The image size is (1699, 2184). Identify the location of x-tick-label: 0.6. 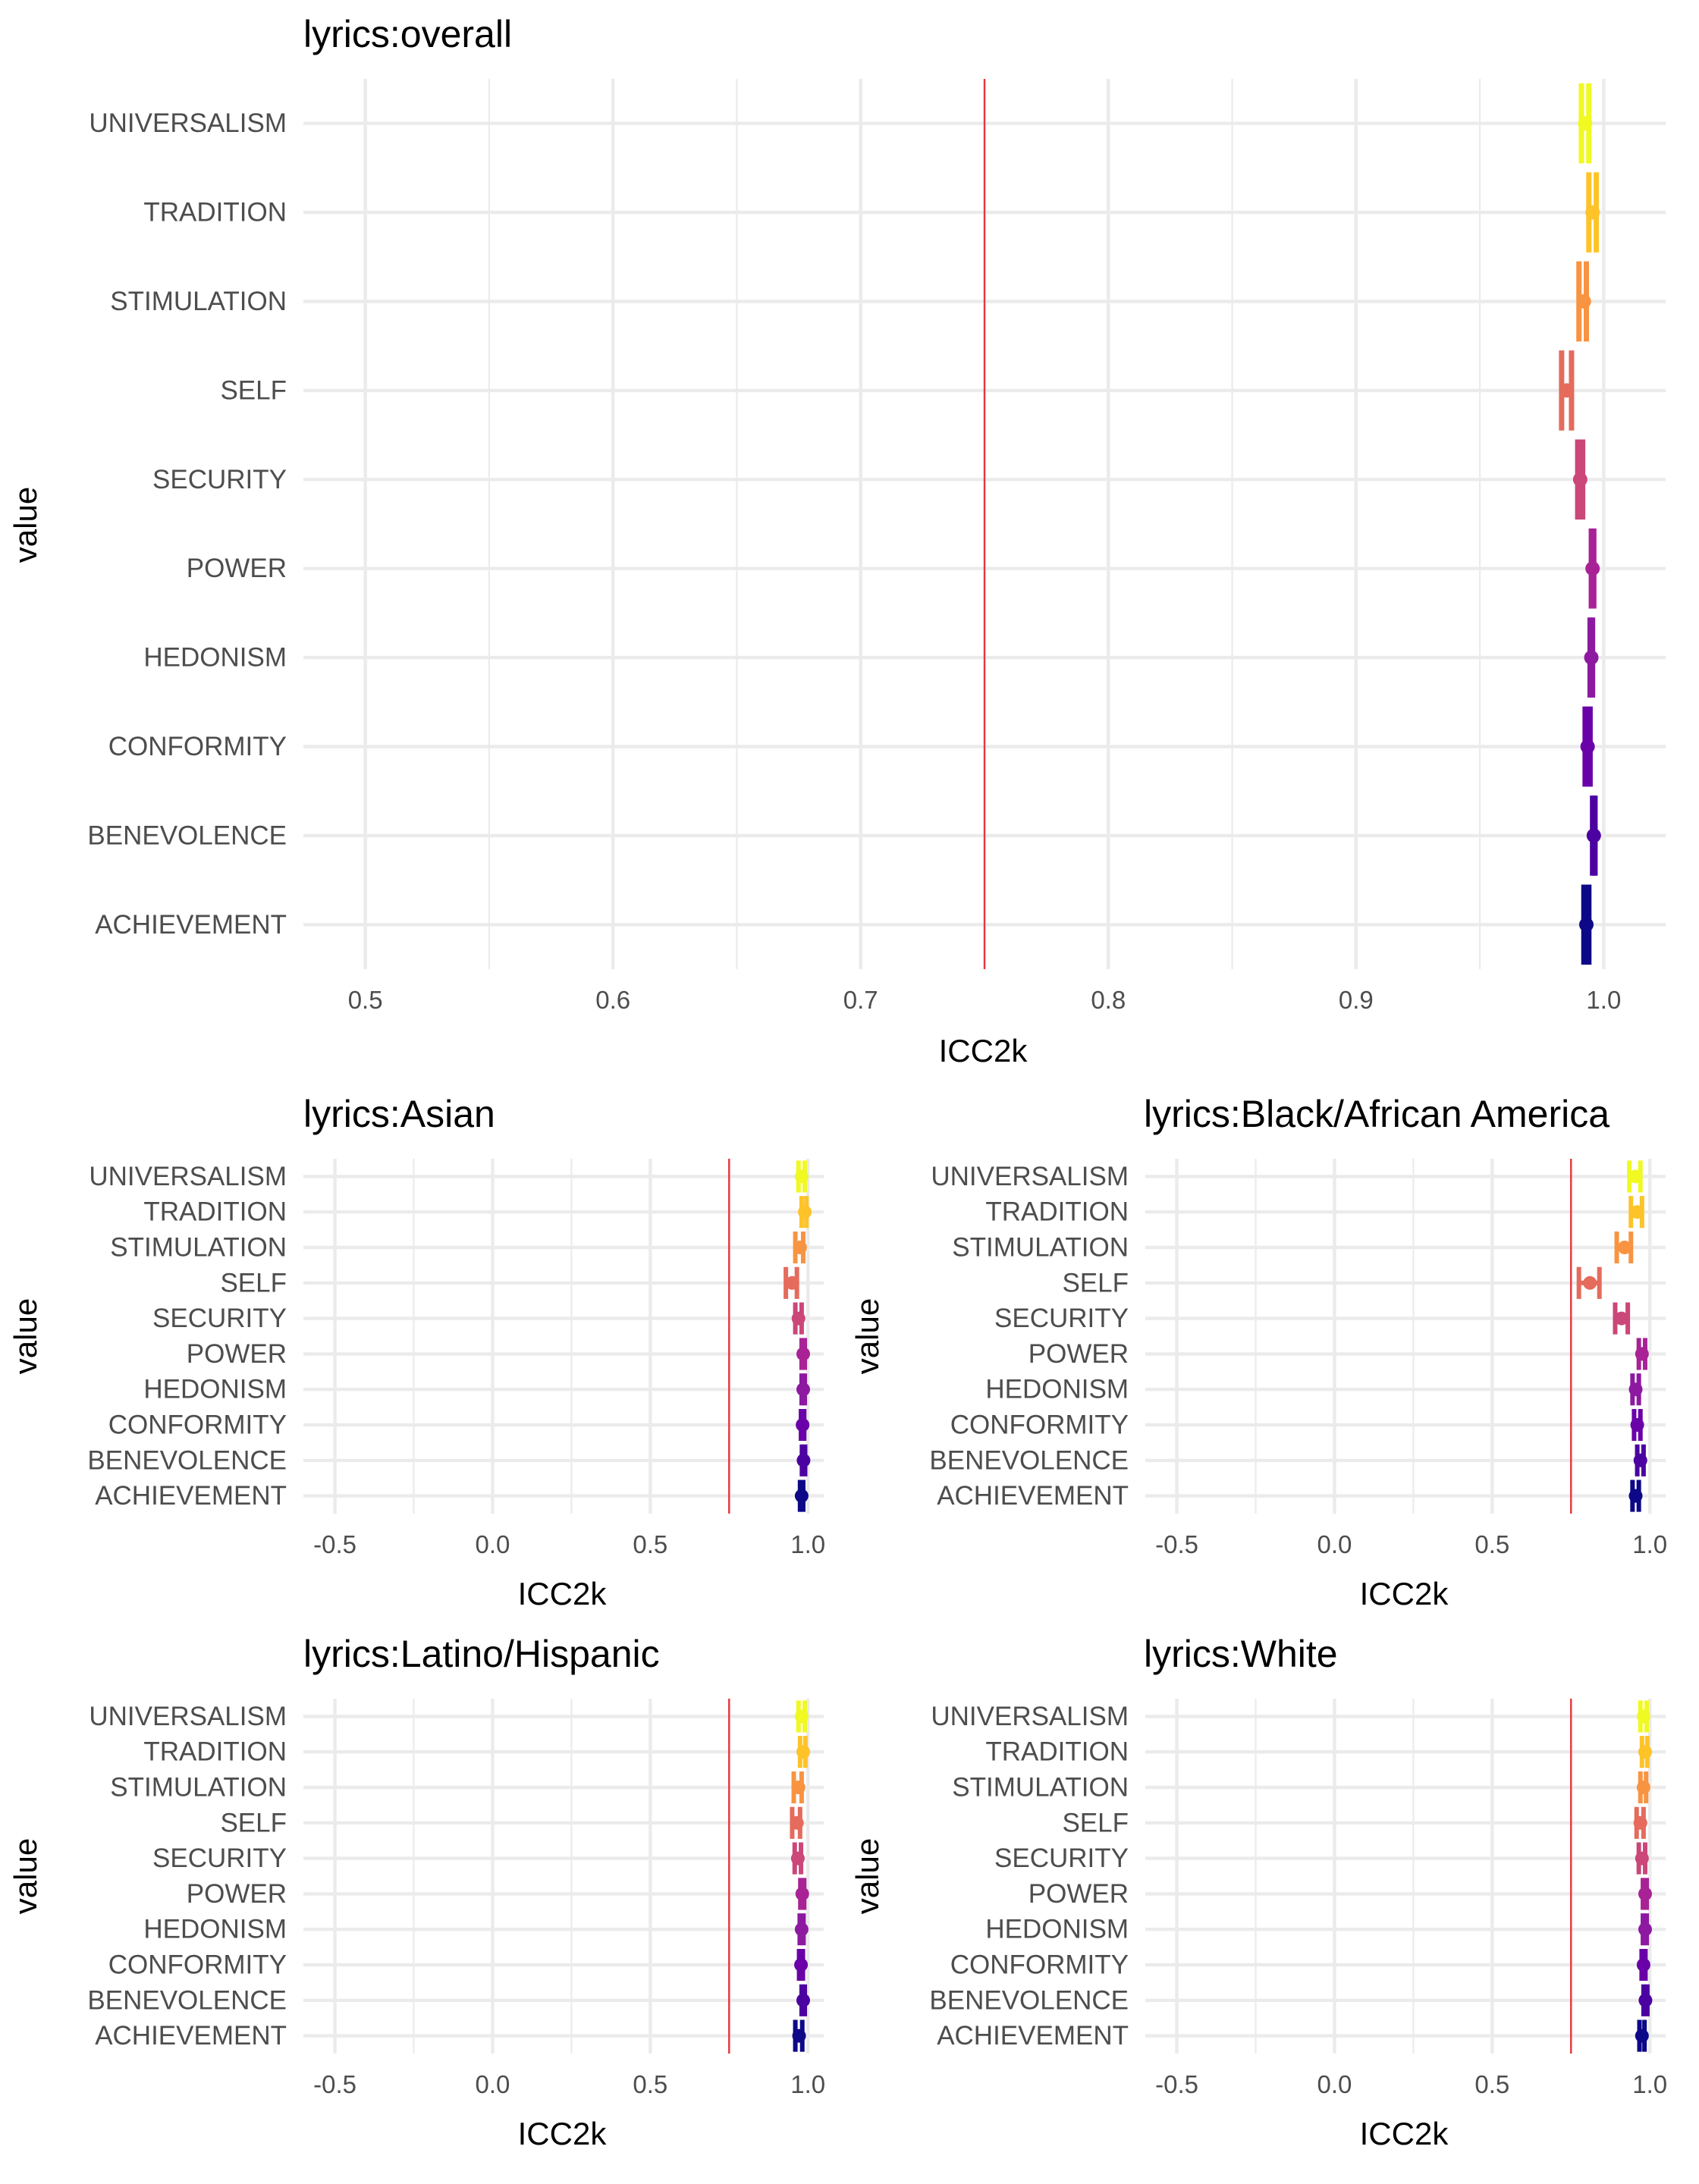
(613, 1000).